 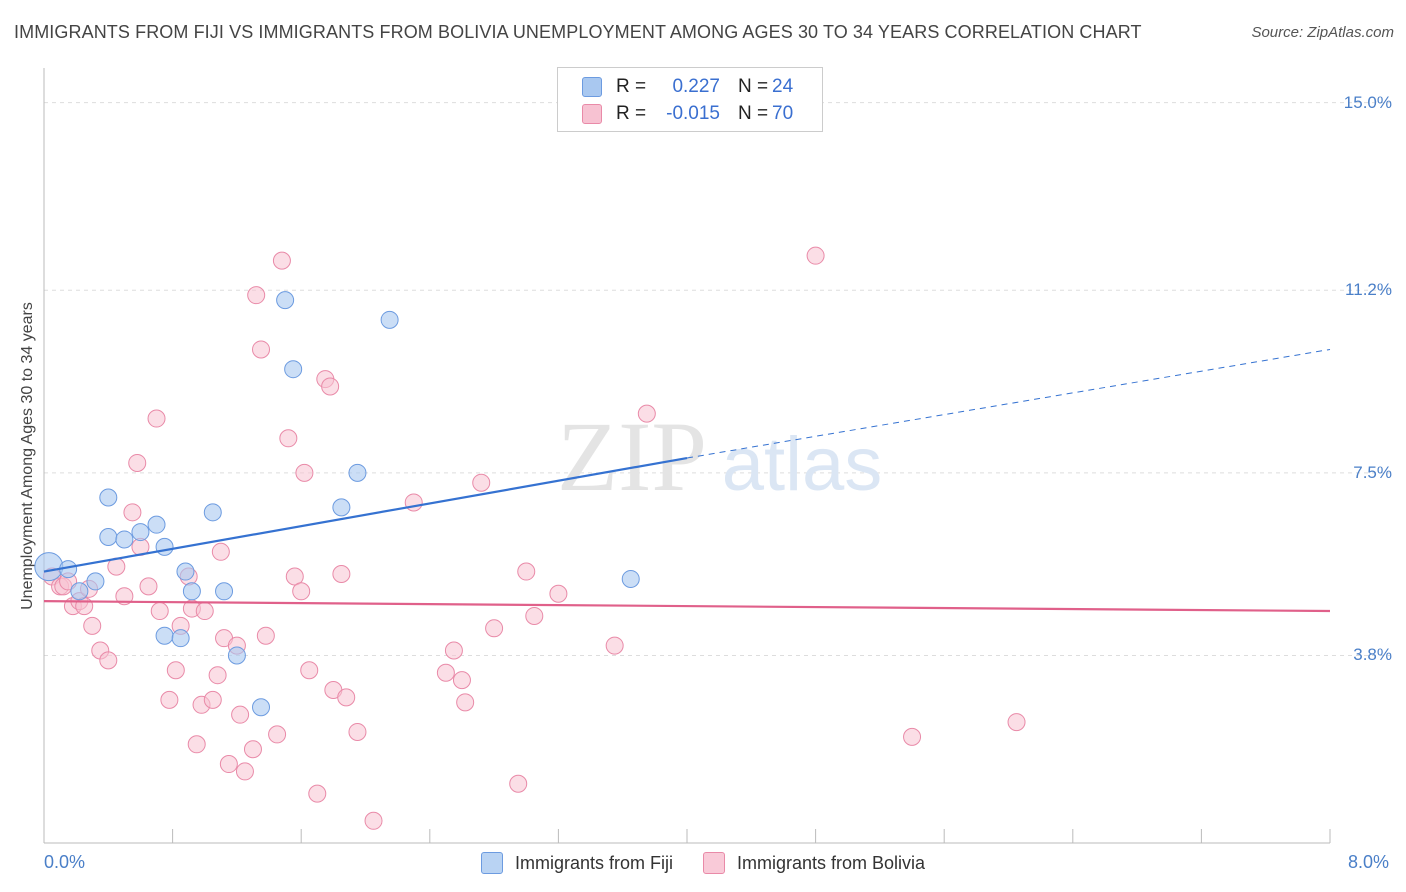 I want to click on watermark-atlas: atlas, so click(x=802, y=464).